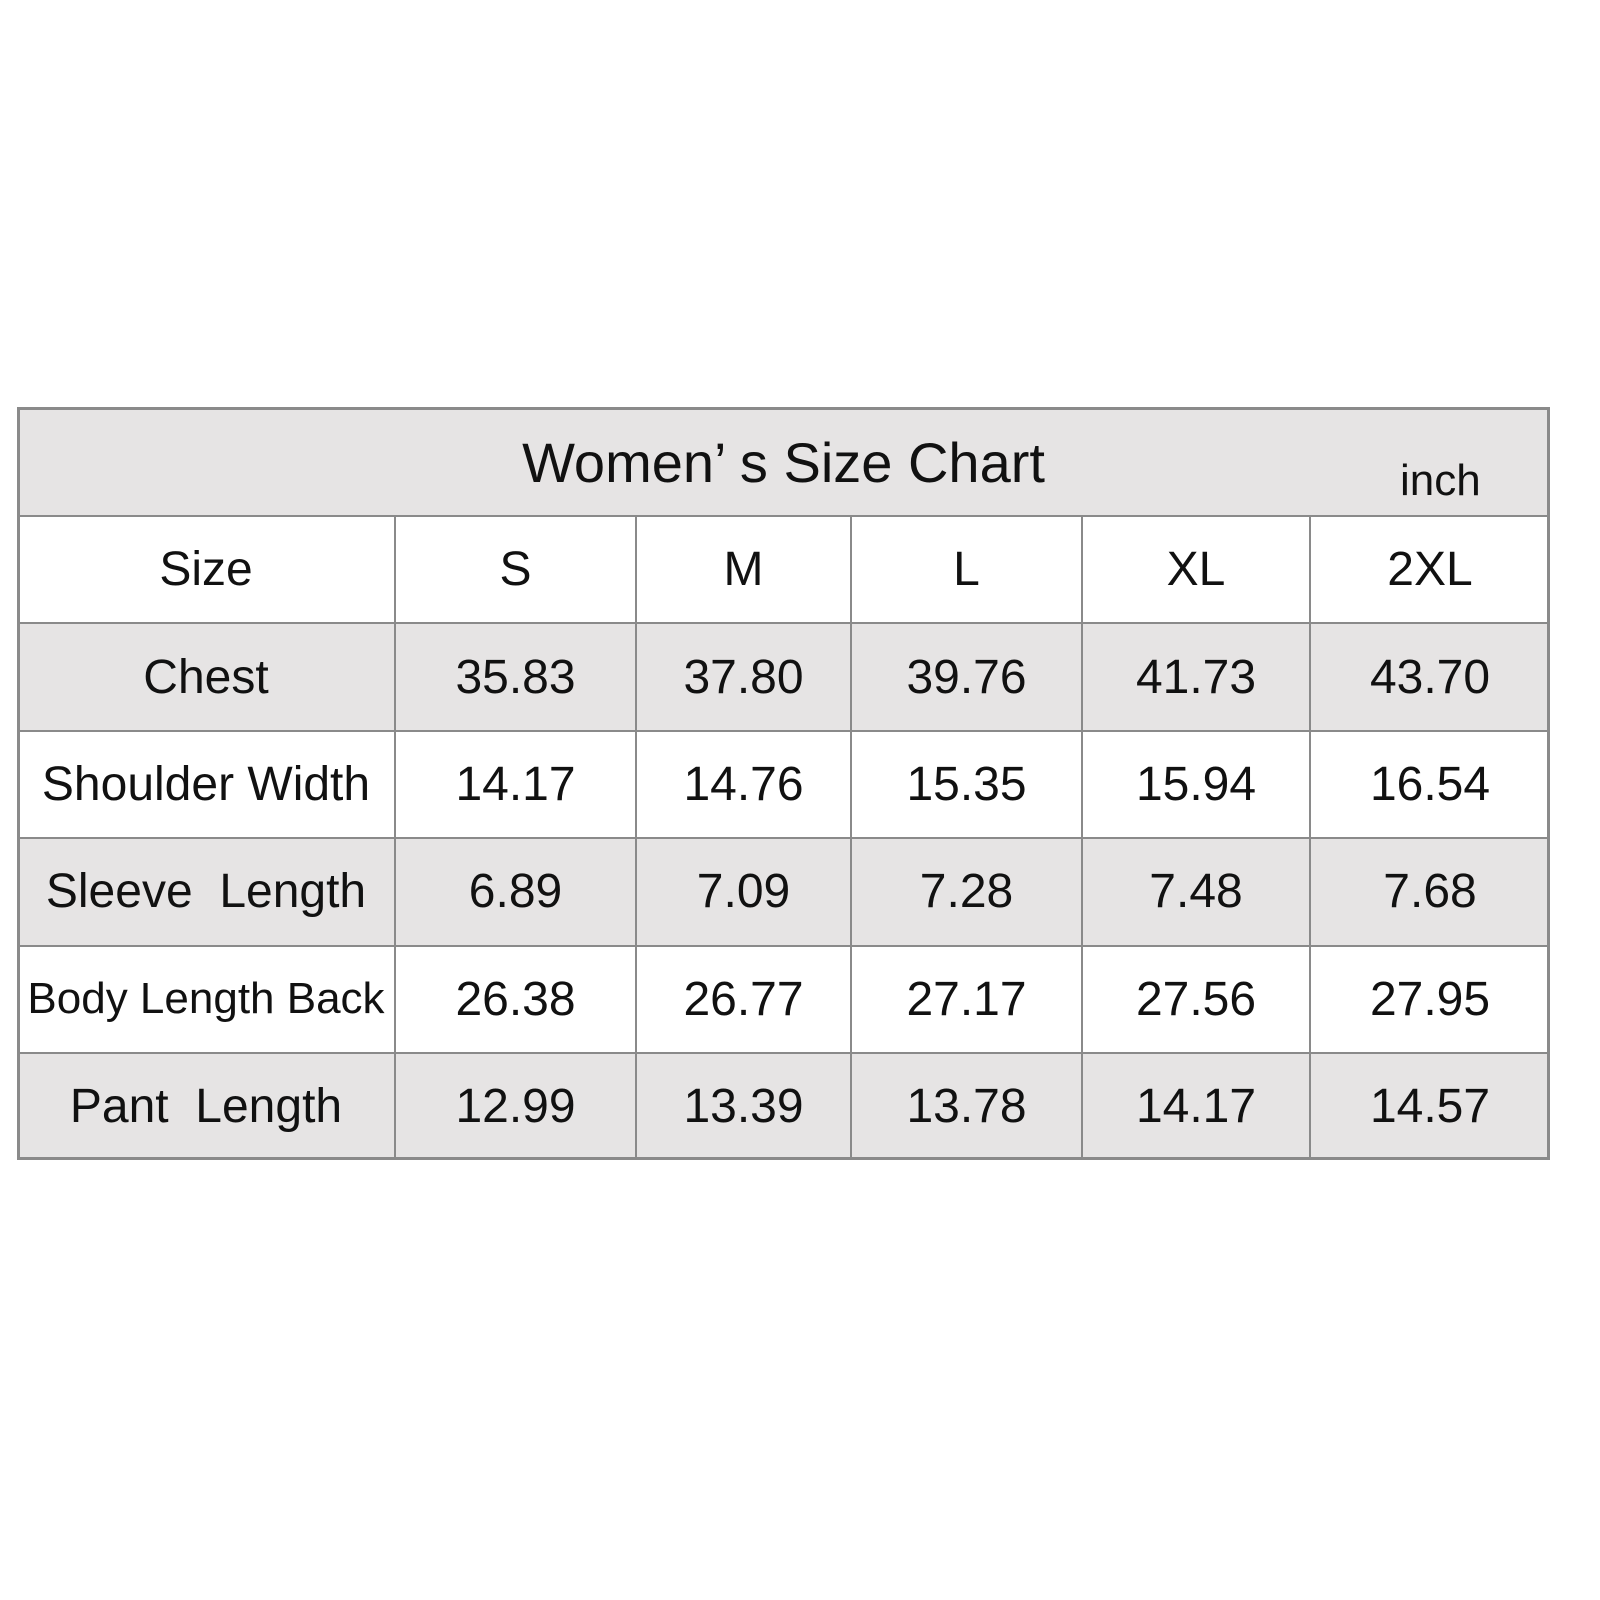  What do you see at coordinates (206, 999) in the screenshot?
I see `row-label: Body Length Back` at bounding box center [206, 999].